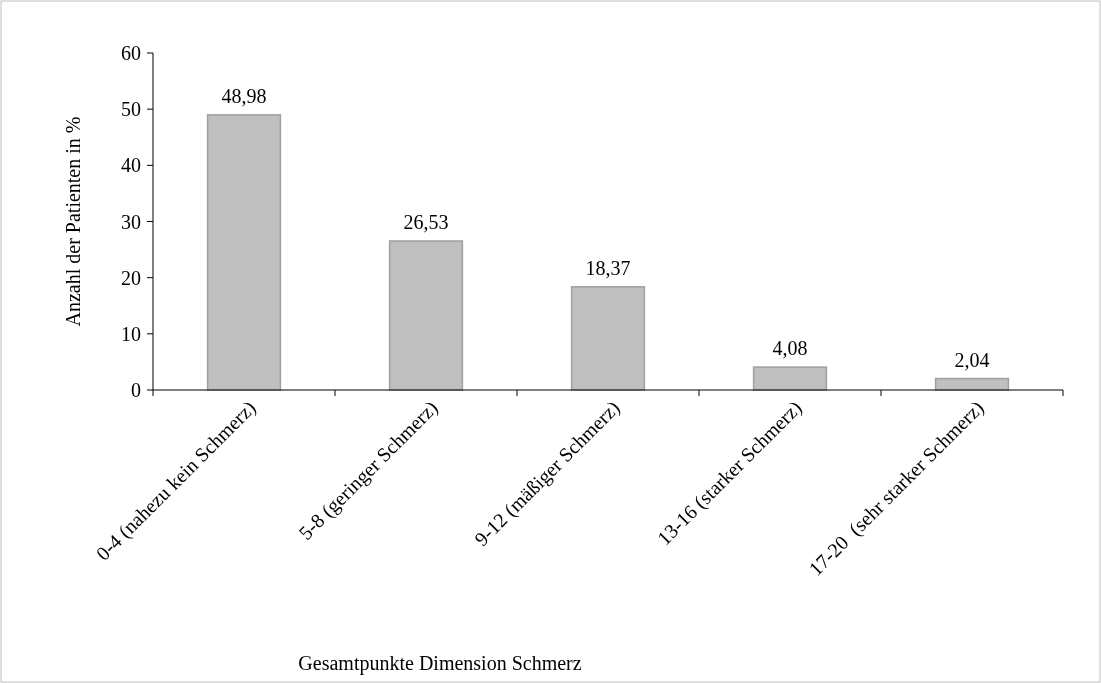  Describe the element at coordinates (131, 53) in the screenshot. I see `y-tick-label: 60` at that location.